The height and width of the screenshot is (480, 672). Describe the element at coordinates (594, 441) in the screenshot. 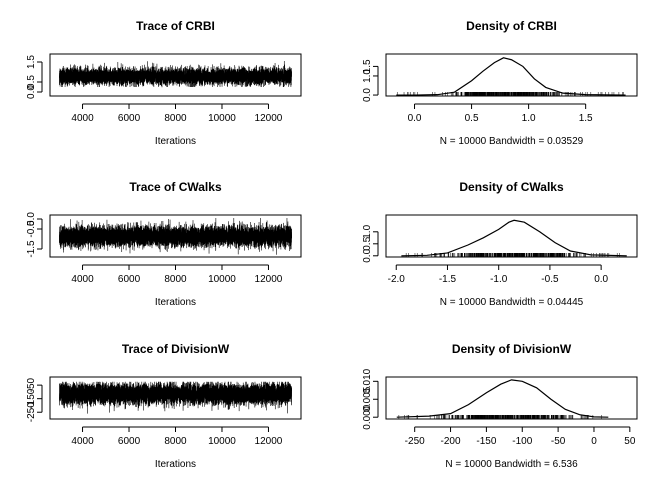

I see `x-tick-label: 0` at that location.